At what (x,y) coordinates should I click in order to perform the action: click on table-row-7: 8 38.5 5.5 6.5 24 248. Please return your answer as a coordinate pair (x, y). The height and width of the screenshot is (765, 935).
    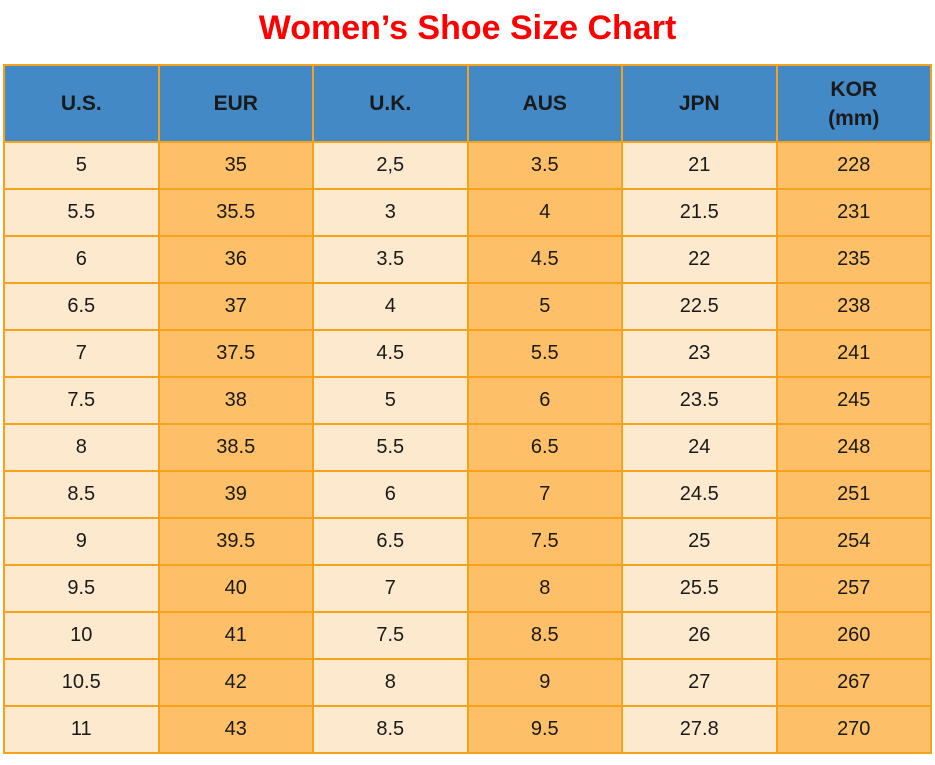
    Looking at the image, I should click on (467, 447).